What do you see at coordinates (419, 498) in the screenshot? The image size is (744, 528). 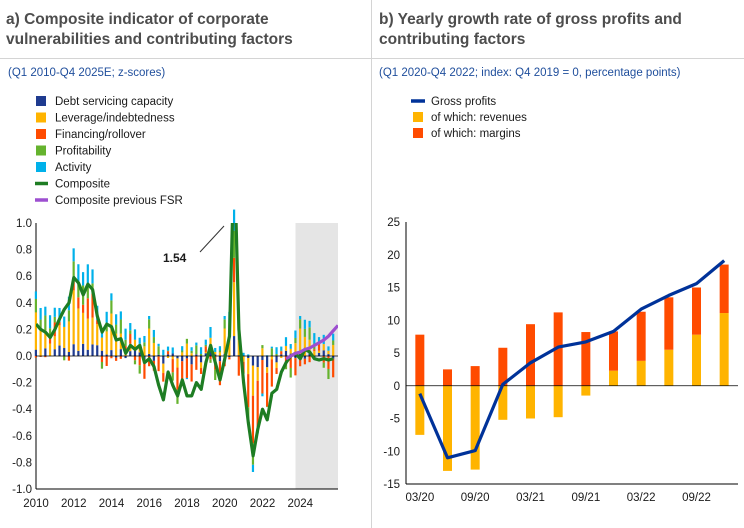 I see `panel-b-xtick-label: 03/20` at bounding box center [419, 498].